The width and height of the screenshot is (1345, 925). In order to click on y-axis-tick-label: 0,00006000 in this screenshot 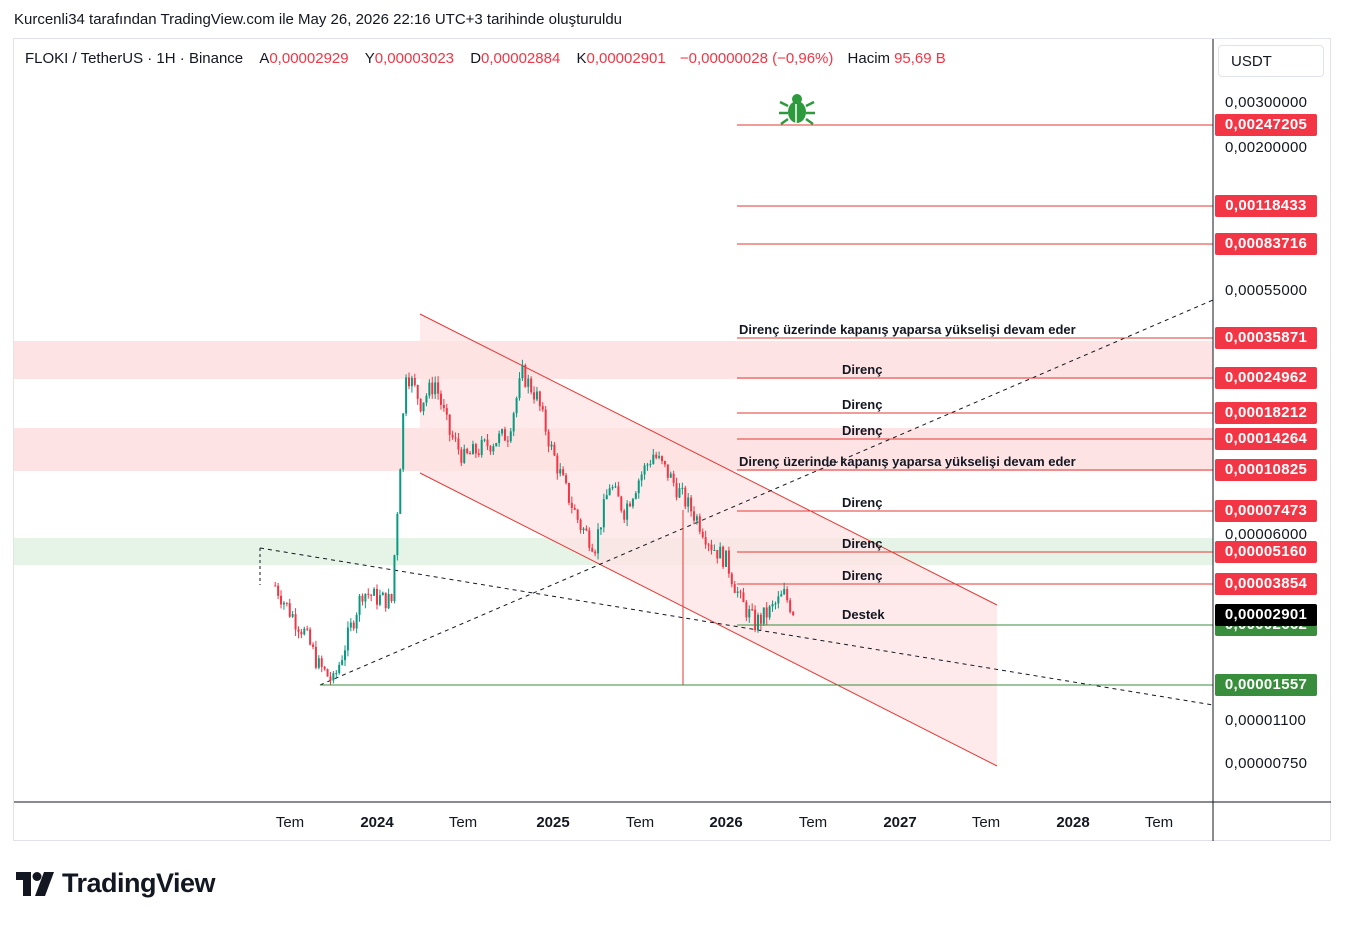, I will do `click(1266, 534)`.